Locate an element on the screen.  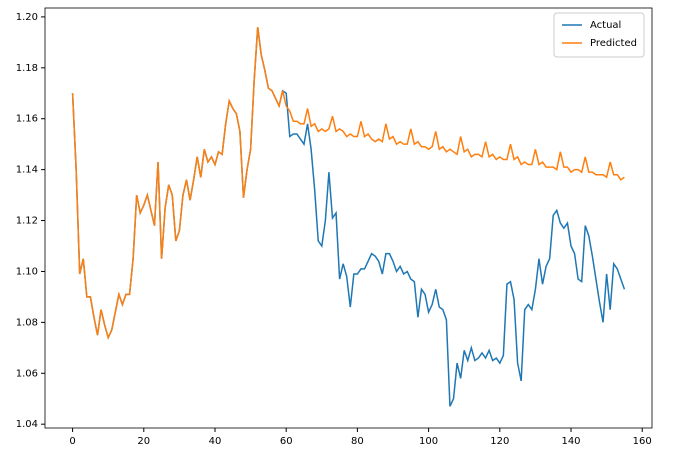
y-tick-label: 1.16 is located at coordinates (27, 119).